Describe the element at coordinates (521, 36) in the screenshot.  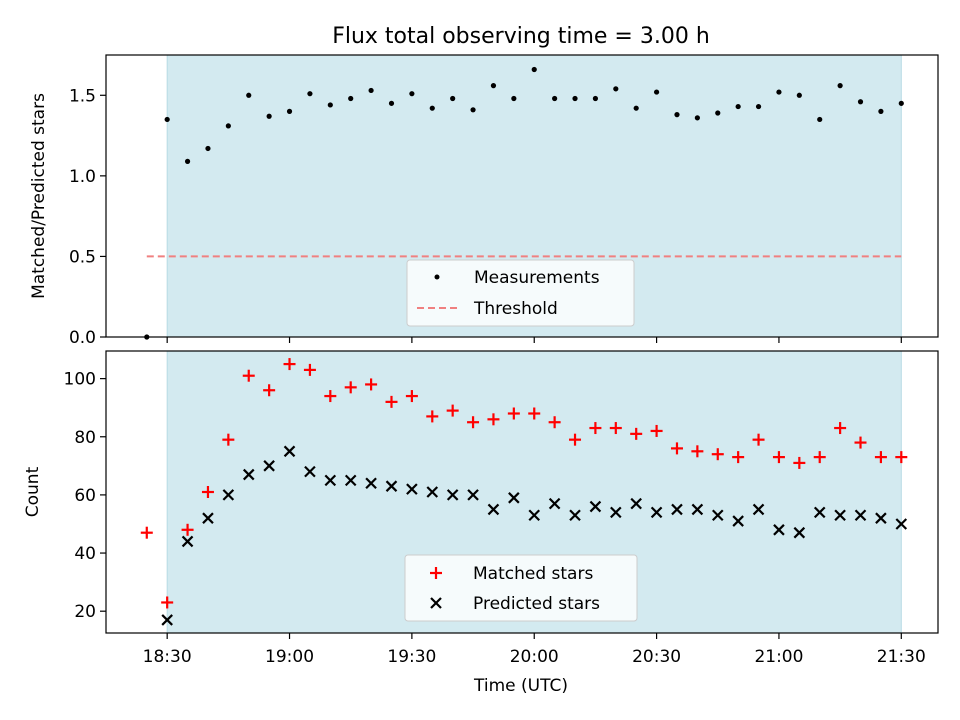
I see `chart-title: Flux total observing time = 3.00 h` at that location.